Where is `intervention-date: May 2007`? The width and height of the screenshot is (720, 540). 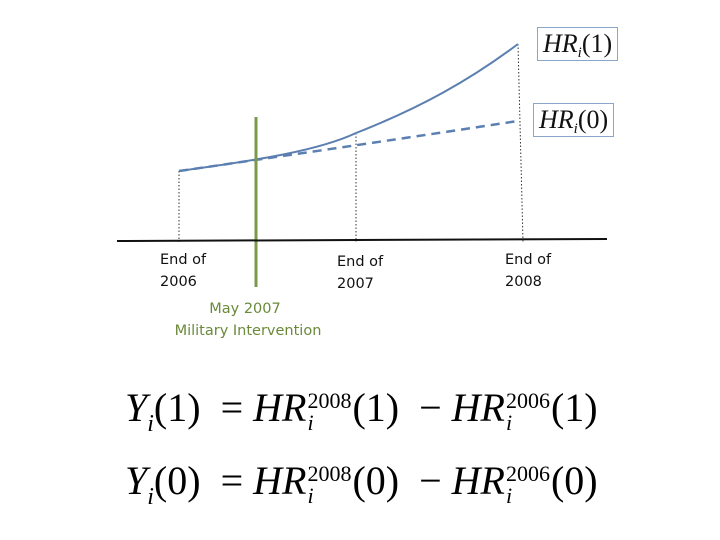
intervention-date: May 2007 is located at coordinates (245, 309).